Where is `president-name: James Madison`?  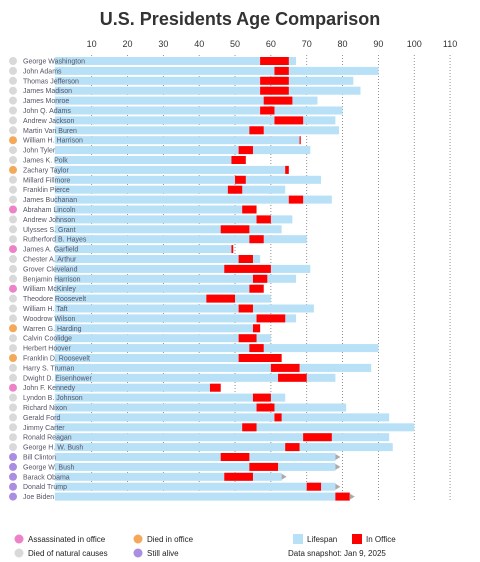
president-name: James Madison is located at coordinates (47, 91).